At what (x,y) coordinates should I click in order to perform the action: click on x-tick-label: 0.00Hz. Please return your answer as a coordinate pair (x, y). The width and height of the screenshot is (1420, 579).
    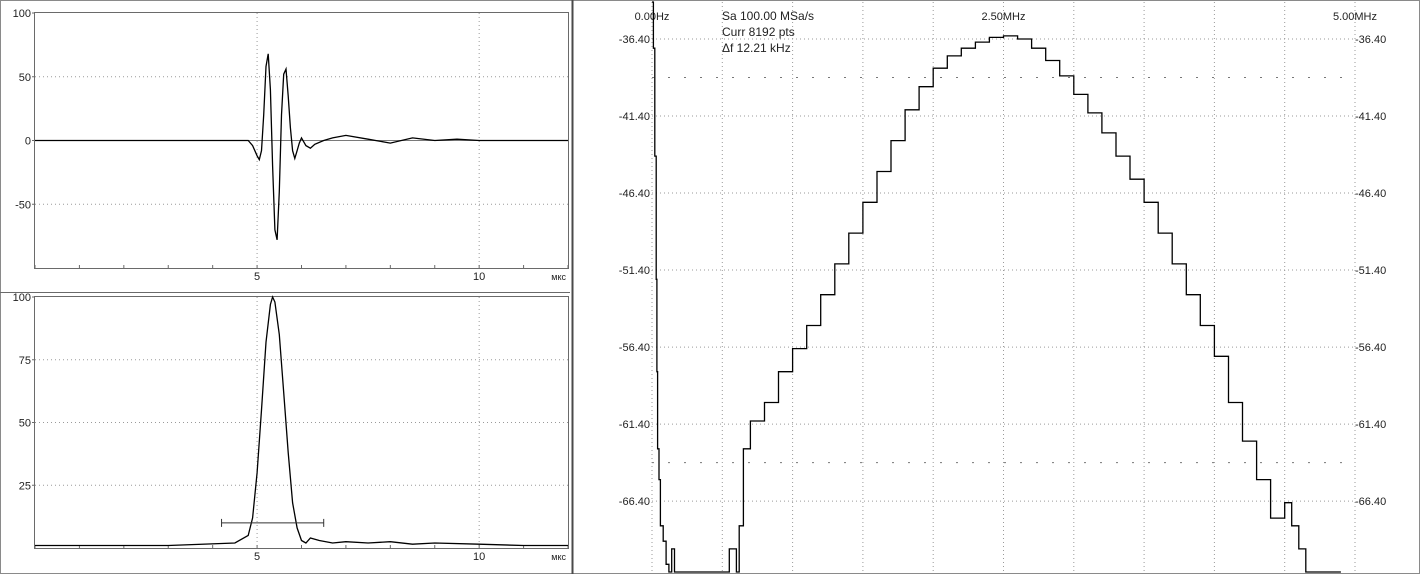
    Looking at the image, I should click on (652, 17).